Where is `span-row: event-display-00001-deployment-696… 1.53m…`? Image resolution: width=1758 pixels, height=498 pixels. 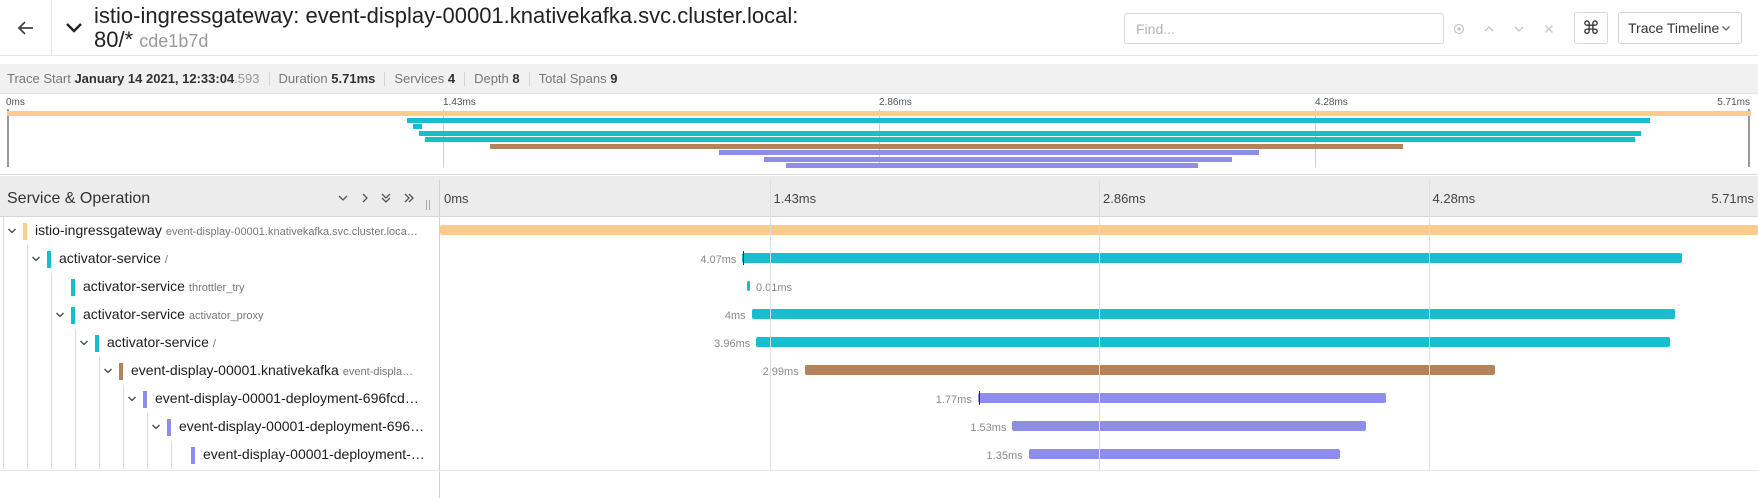
span-row: event-display-00001-deployment-696… 1.53m… is located at coordinates (879, 427).